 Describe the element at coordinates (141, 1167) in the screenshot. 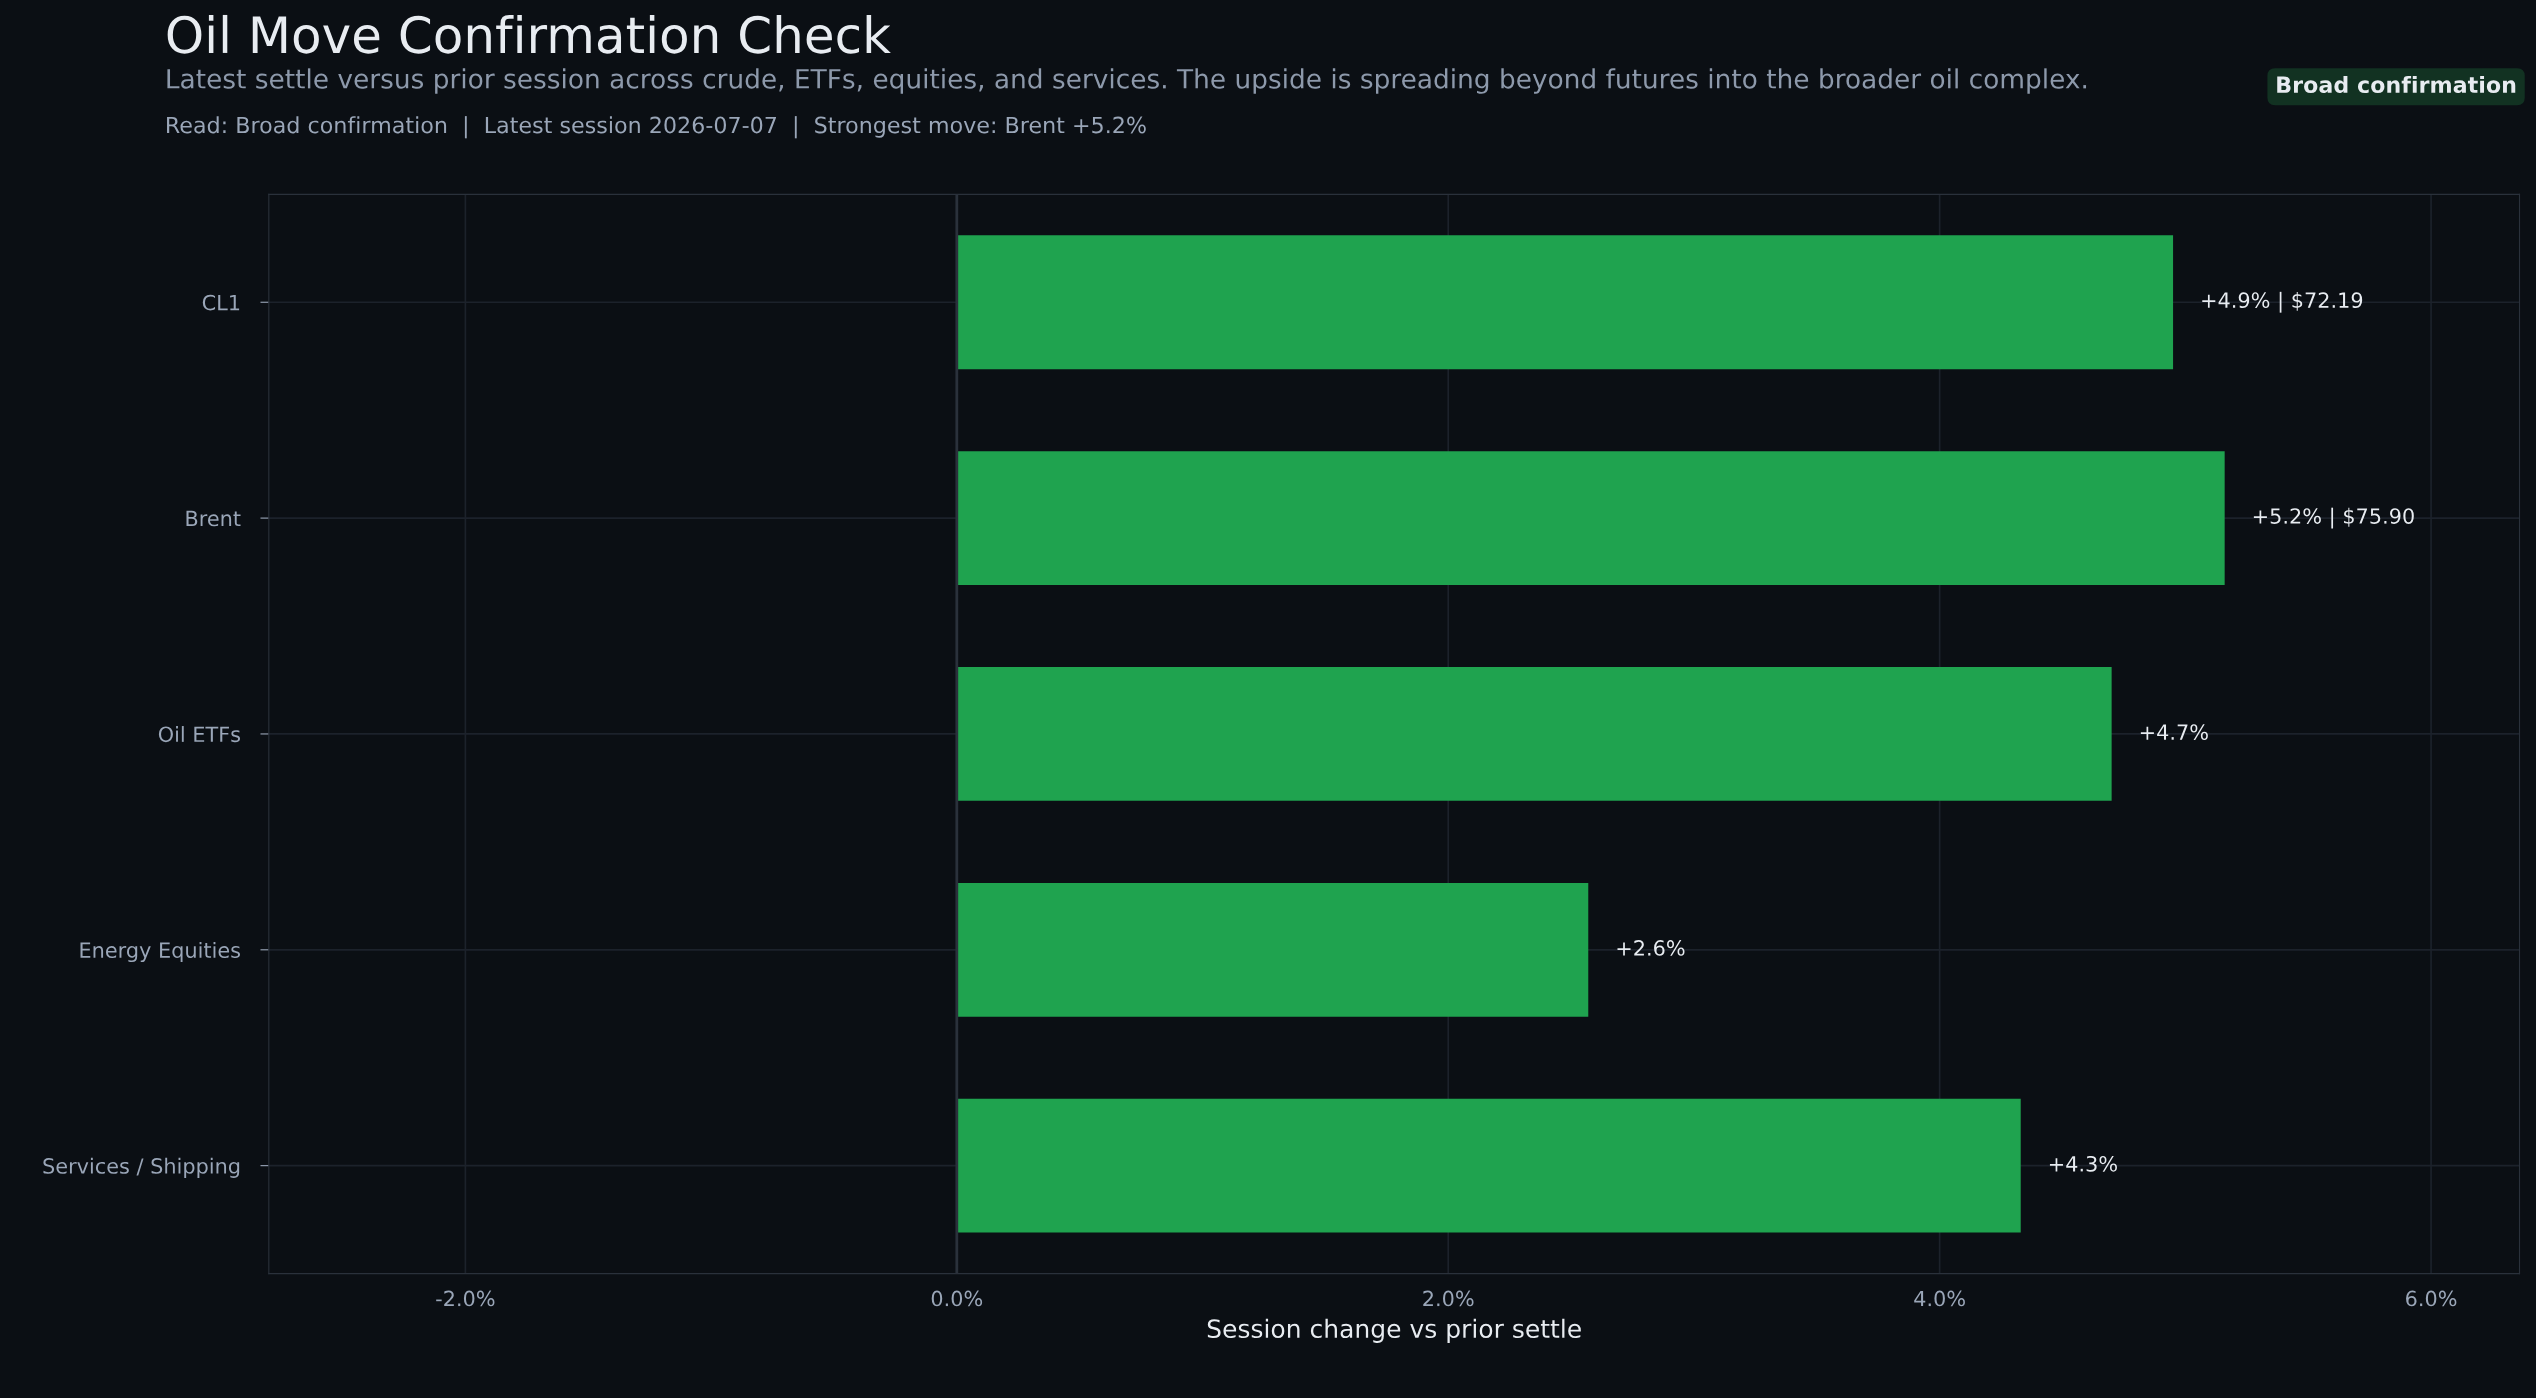

I see `y-tick-label: Services / Shipping` at that location.